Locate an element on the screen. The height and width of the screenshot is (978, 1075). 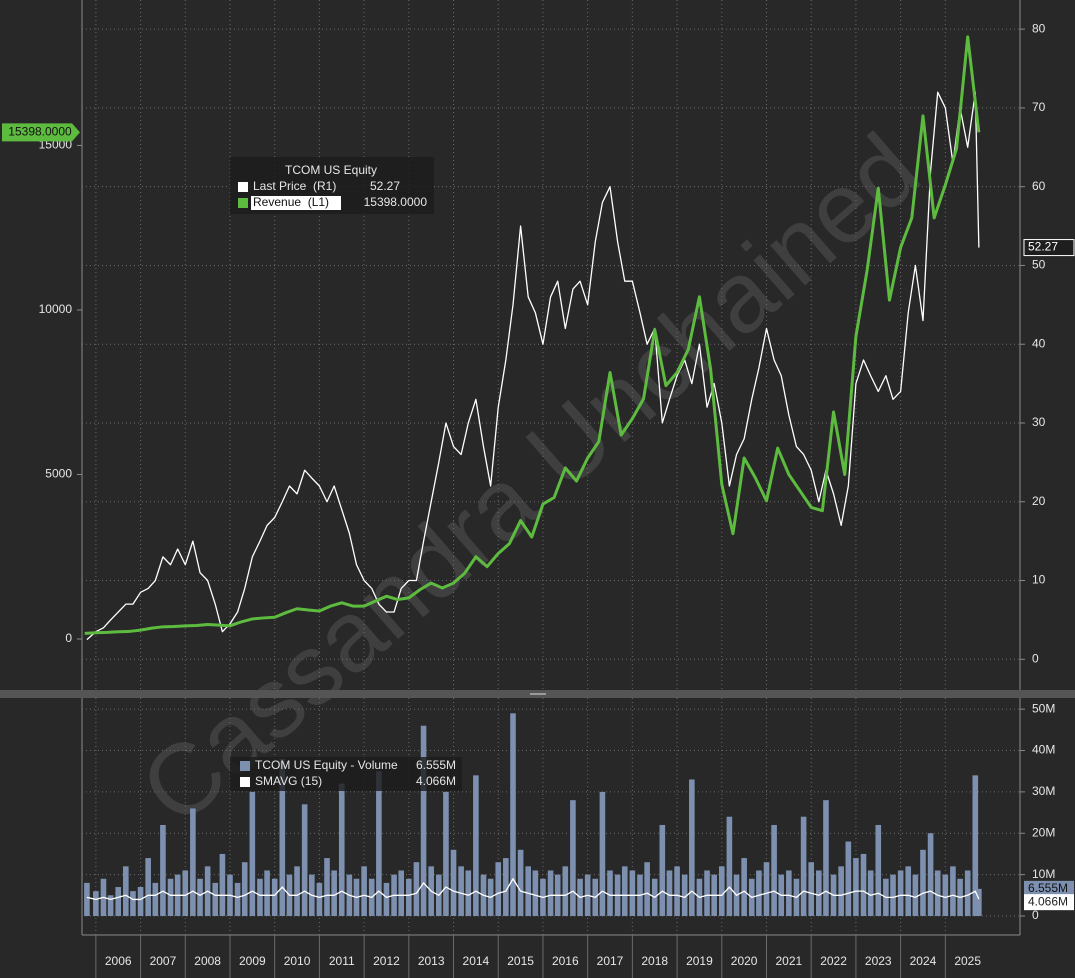
legend-highlight is located at coordinates (296, 203).